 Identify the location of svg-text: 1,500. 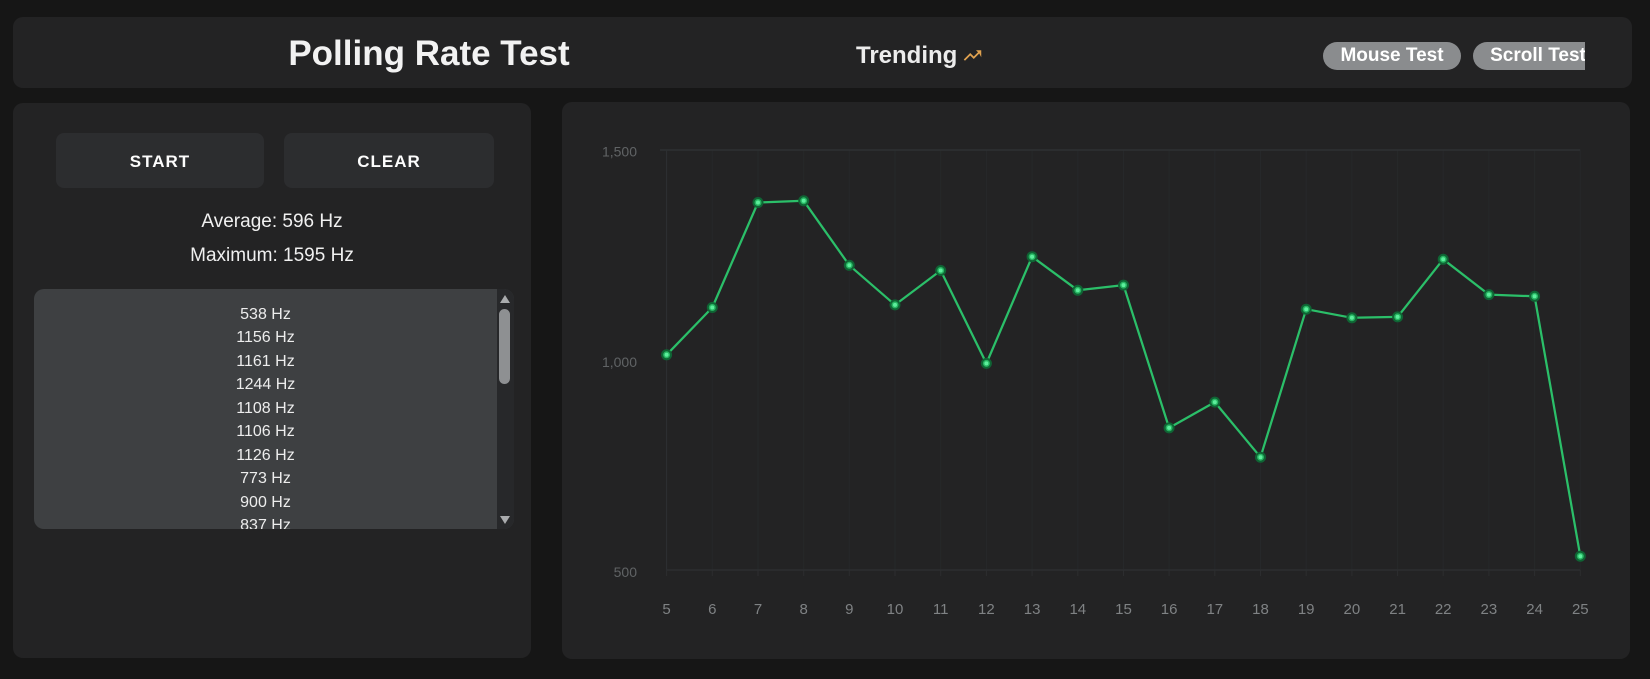
(619, 152).